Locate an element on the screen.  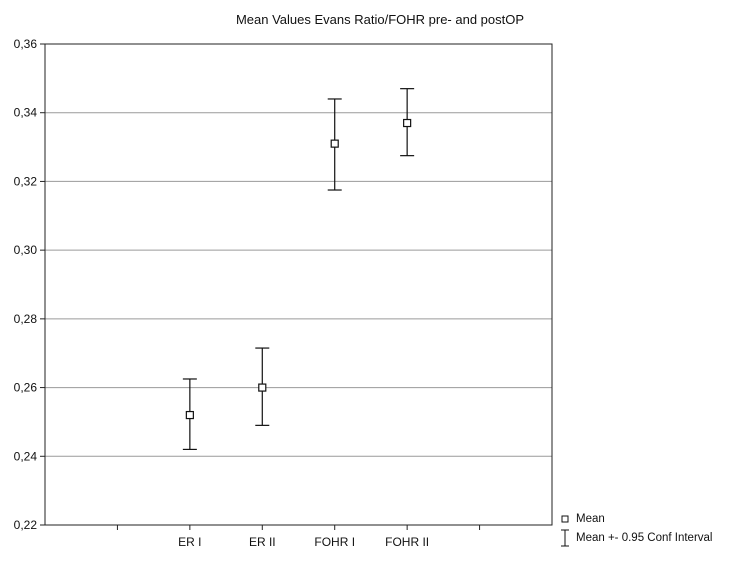
legend-mean-marker is located at coordinates (565, 519).